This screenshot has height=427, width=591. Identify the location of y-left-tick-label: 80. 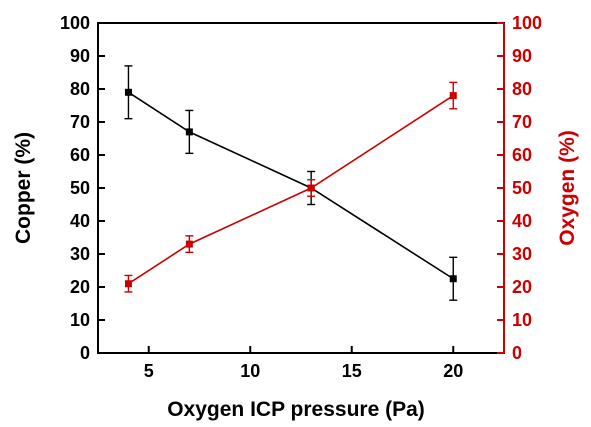
(80, 89).